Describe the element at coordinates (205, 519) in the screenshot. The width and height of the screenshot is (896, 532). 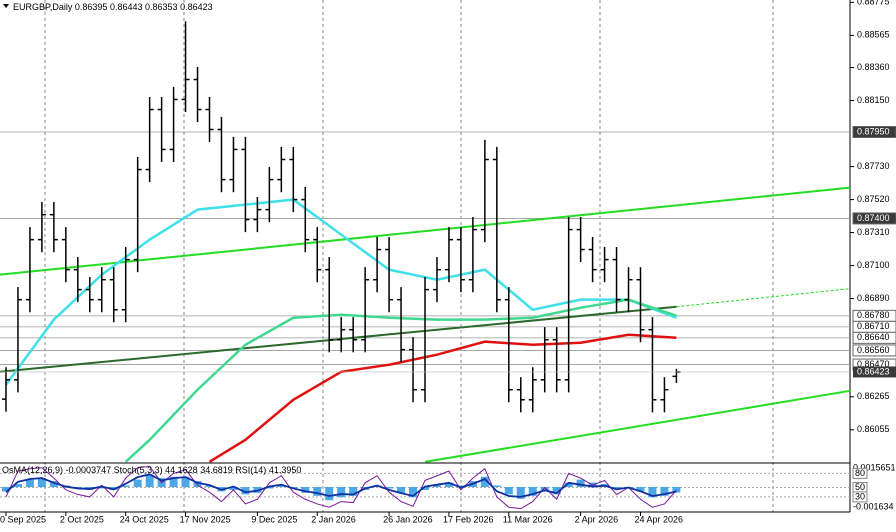
I see `x-tick-label: 17 Nov 2025` at that location.